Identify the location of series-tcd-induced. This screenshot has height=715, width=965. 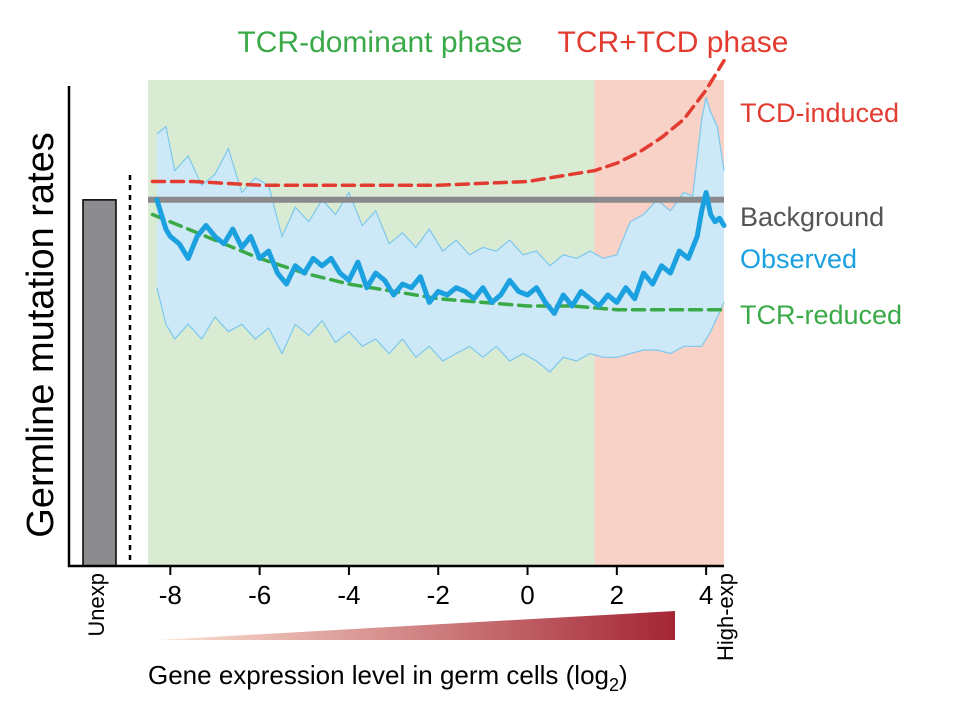
(438, 122).